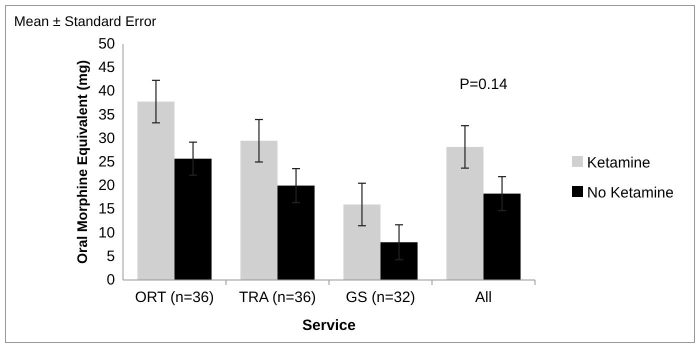 The height and width of the screenshot is (348, 700). What do you see at coordinates (106, 185) in the screenshot?
I see `y-tick-label: 20` at bounding box center [106, 185].